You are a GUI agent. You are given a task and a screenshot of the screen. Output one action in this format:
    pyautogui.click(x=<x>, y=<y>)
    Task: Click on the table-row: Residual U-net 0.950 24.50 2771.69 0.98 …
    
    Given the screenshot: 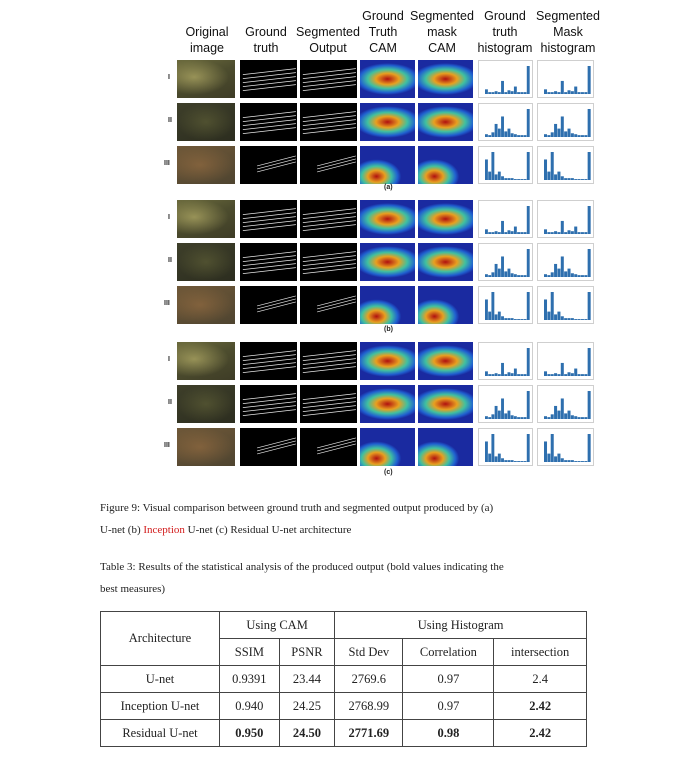 What is the action you would take?
    pyautogui.click(x=343, y=733)
    